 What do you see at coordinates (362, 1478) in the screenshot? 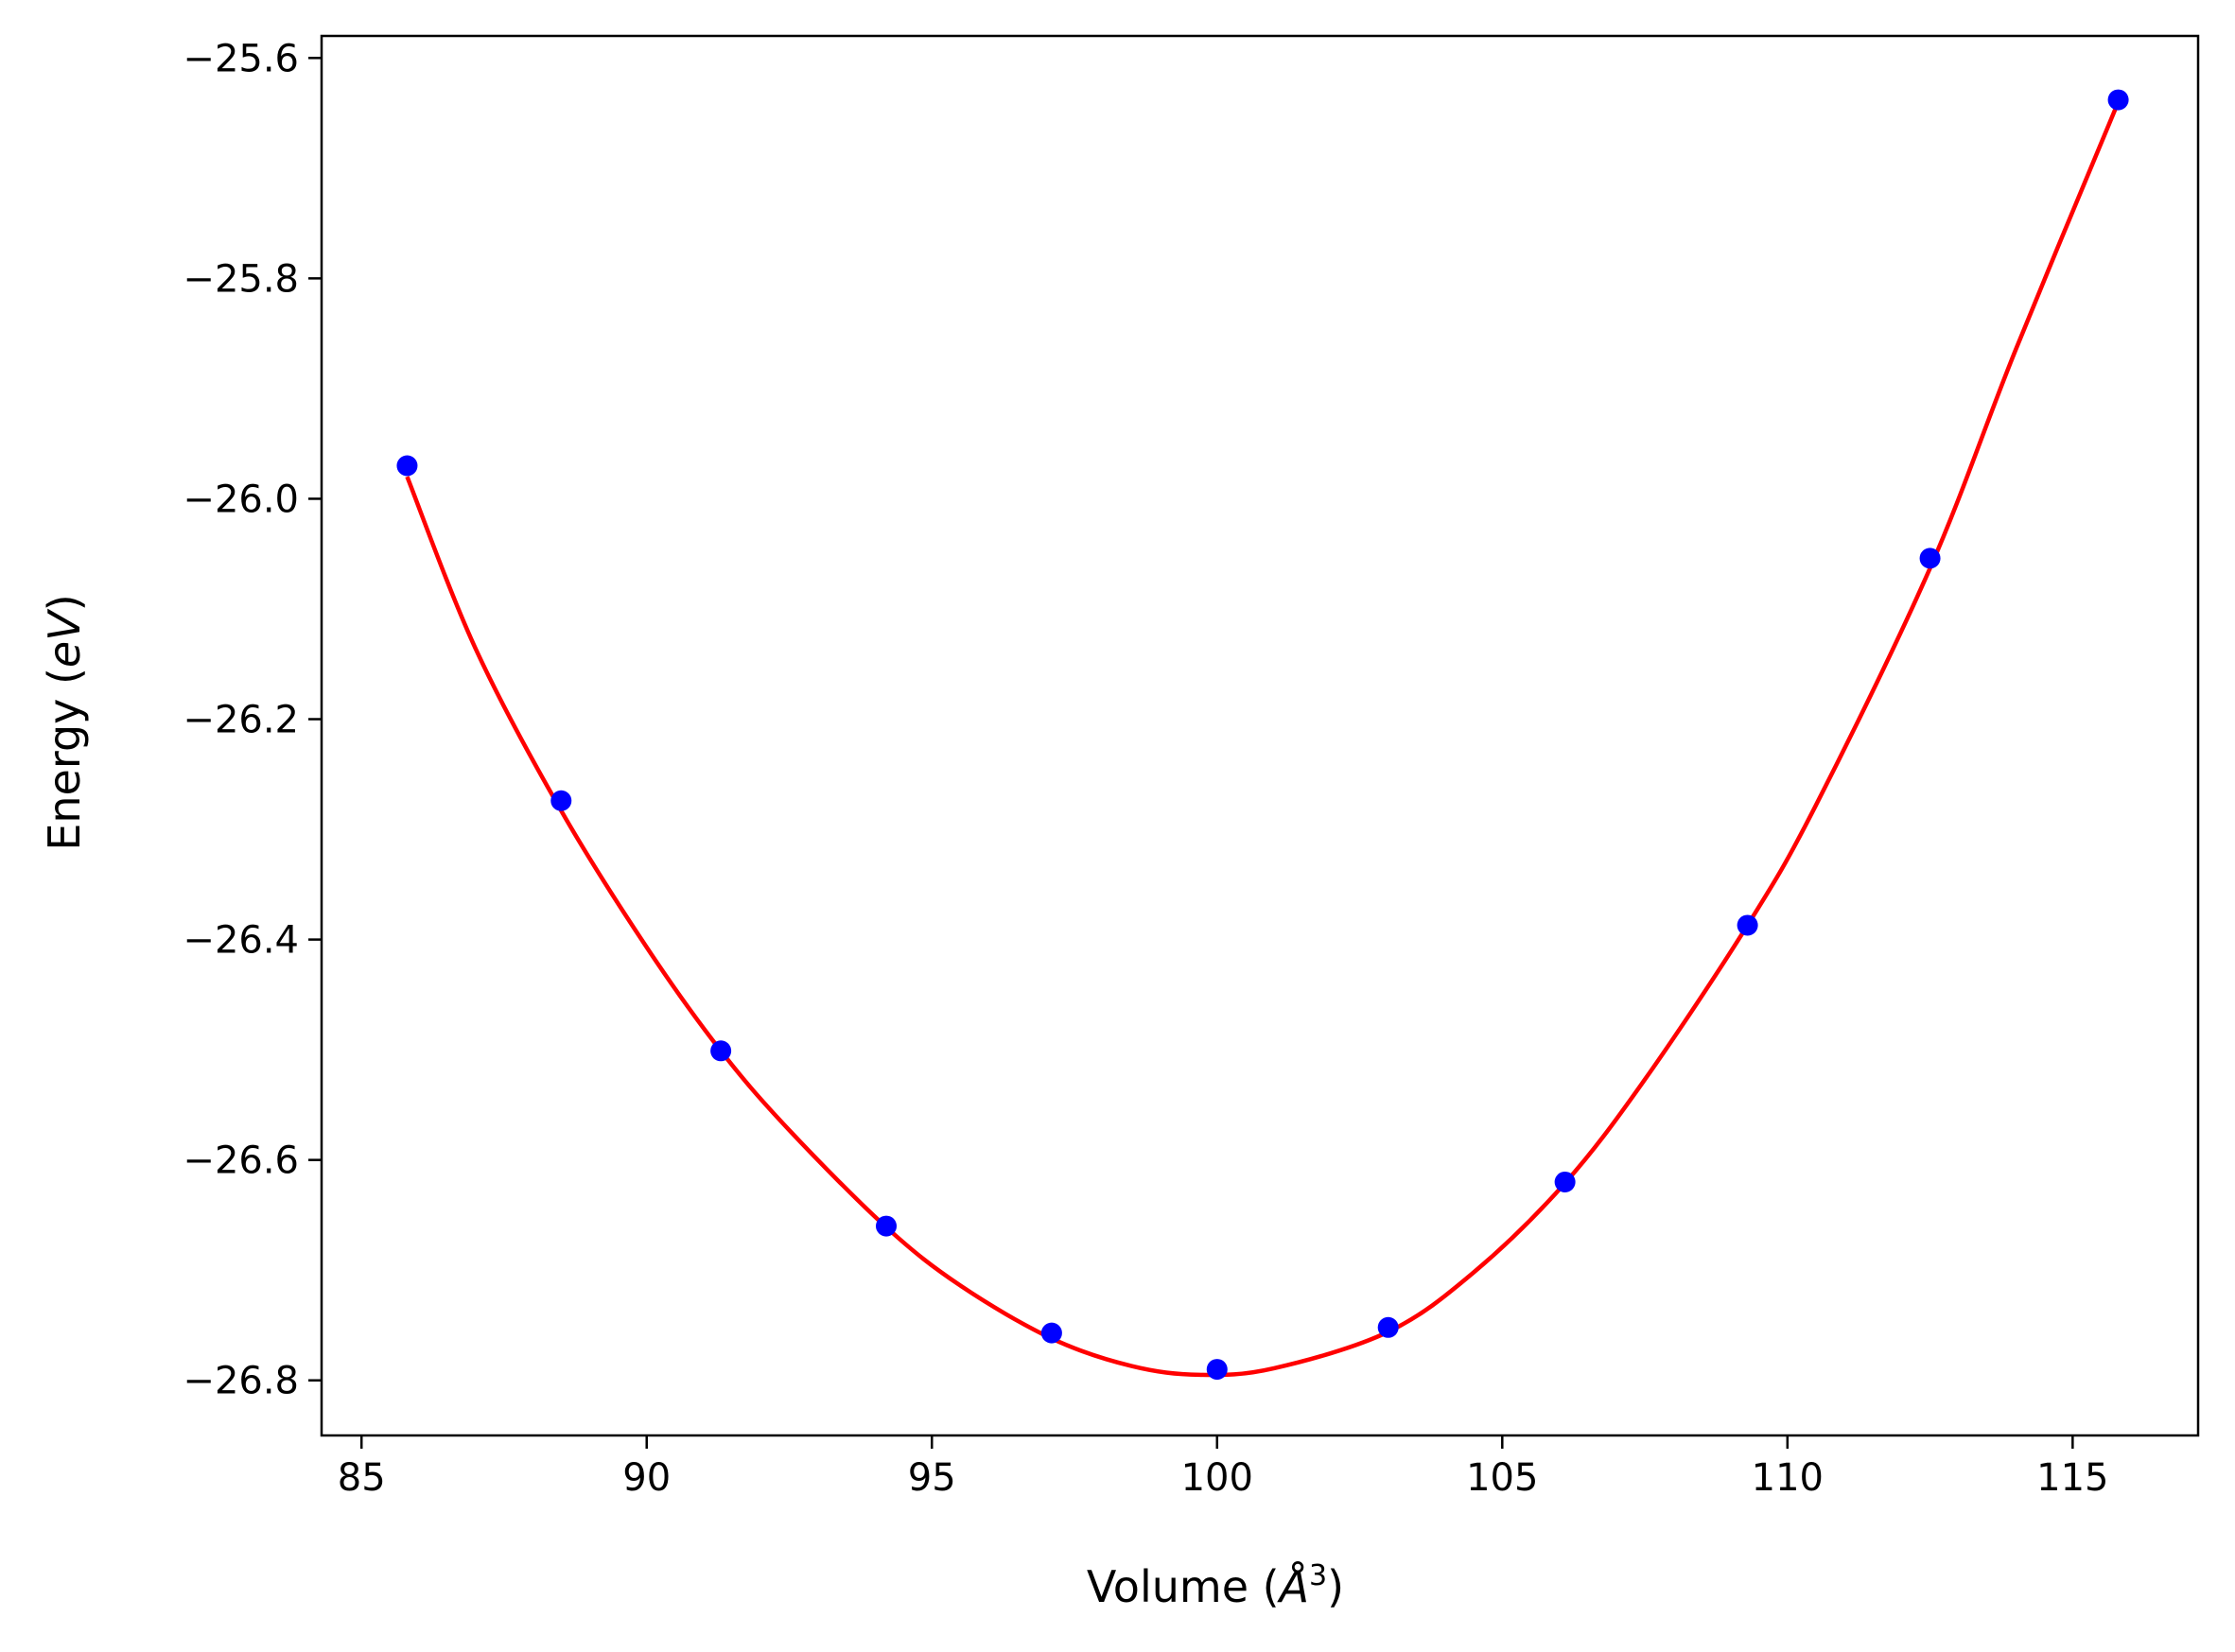
I see `x-tick-label: 85` at bounding box center [362, 1478].